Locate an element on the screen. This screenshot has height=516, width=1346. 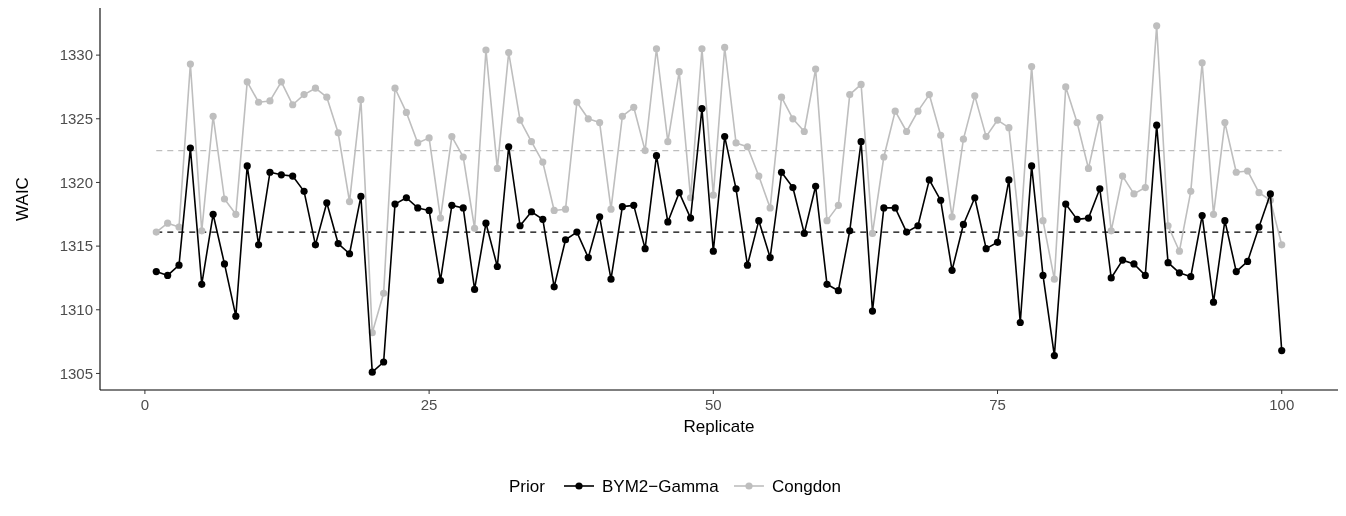
x-tick-label: 25 is located at coordinates (429, 404).